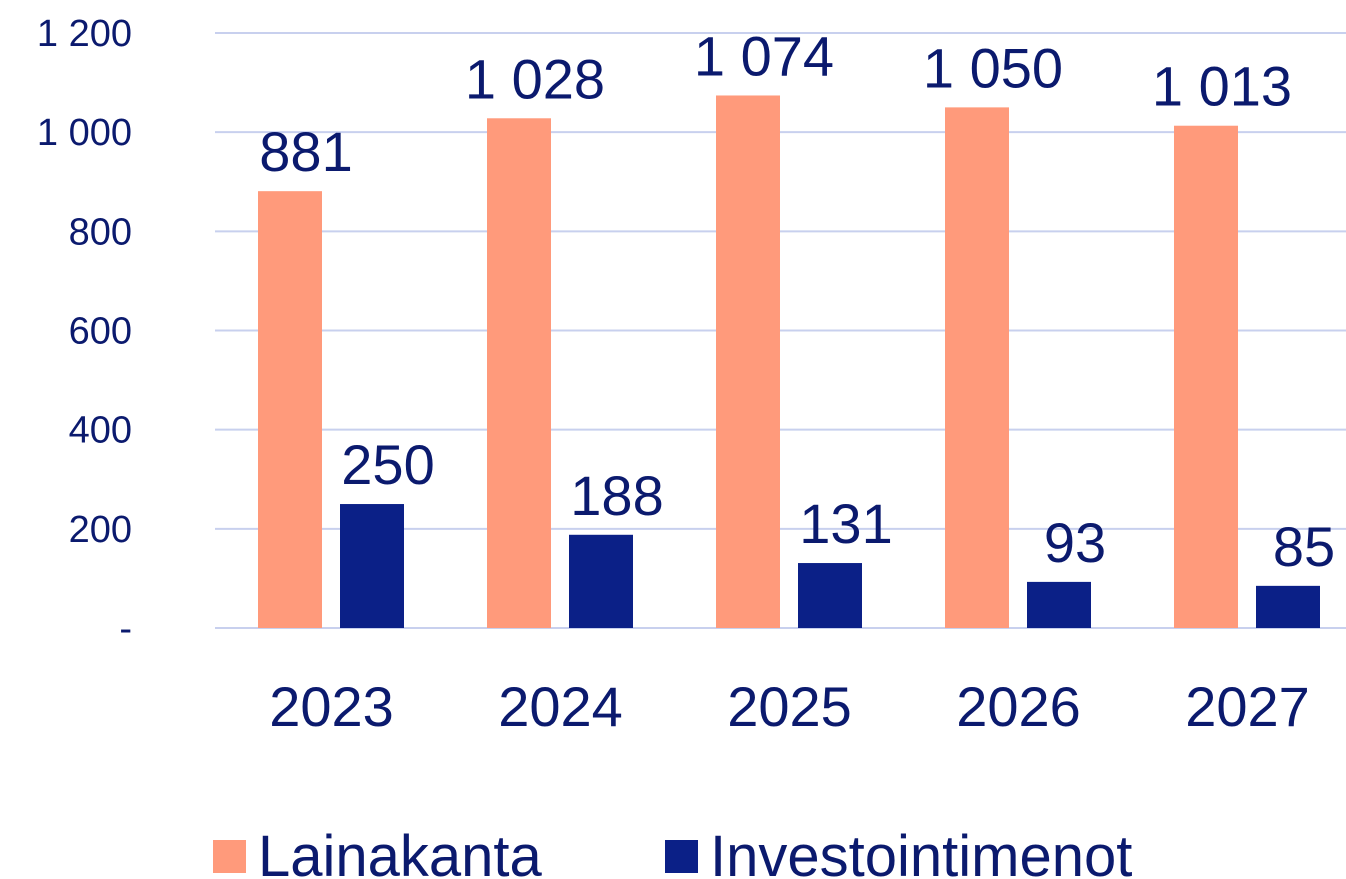  Describe the element at coordinates (1247, 706) in the screenshot. I see `x-tick-label: 2027` at that location.